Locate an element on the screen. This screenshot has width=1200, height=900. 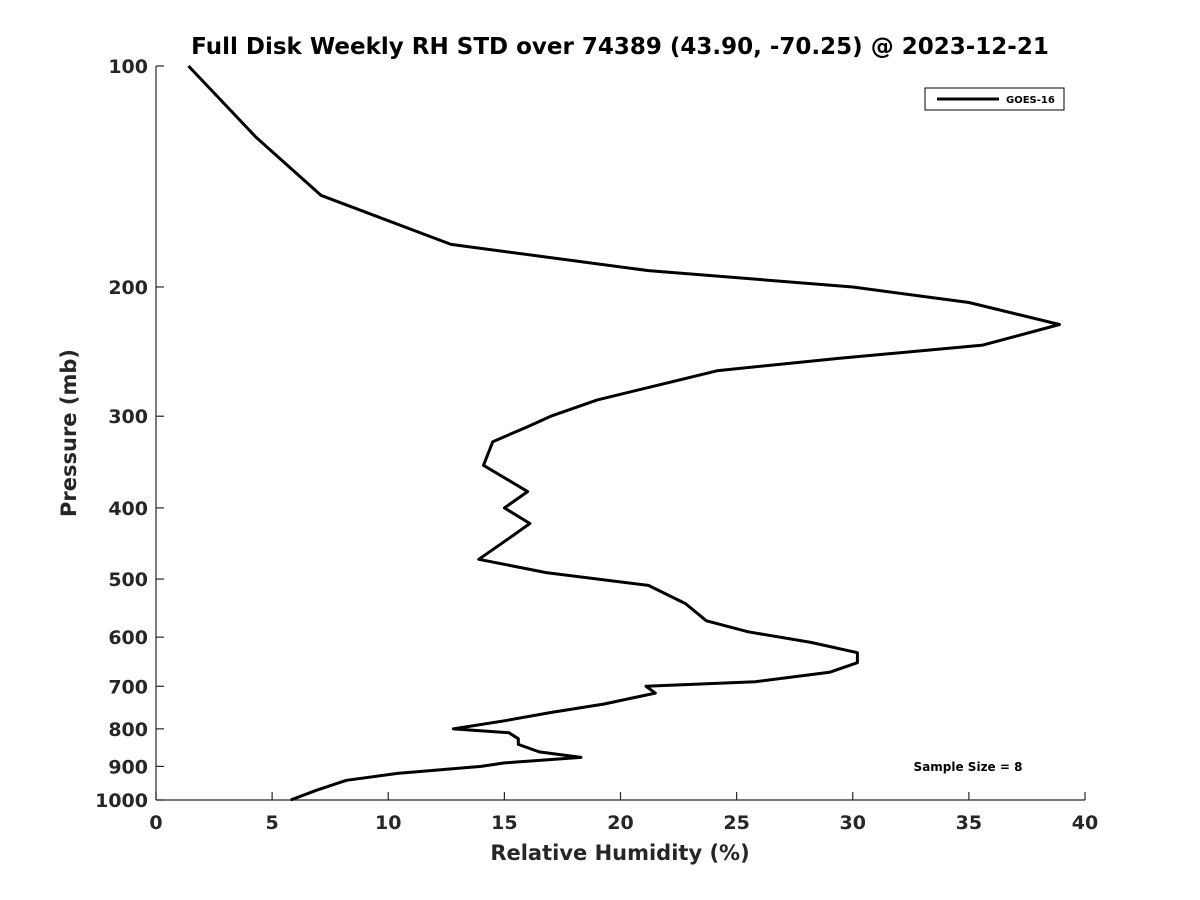
x-tick-label-0: 0 is located at coordinates (155, 823).